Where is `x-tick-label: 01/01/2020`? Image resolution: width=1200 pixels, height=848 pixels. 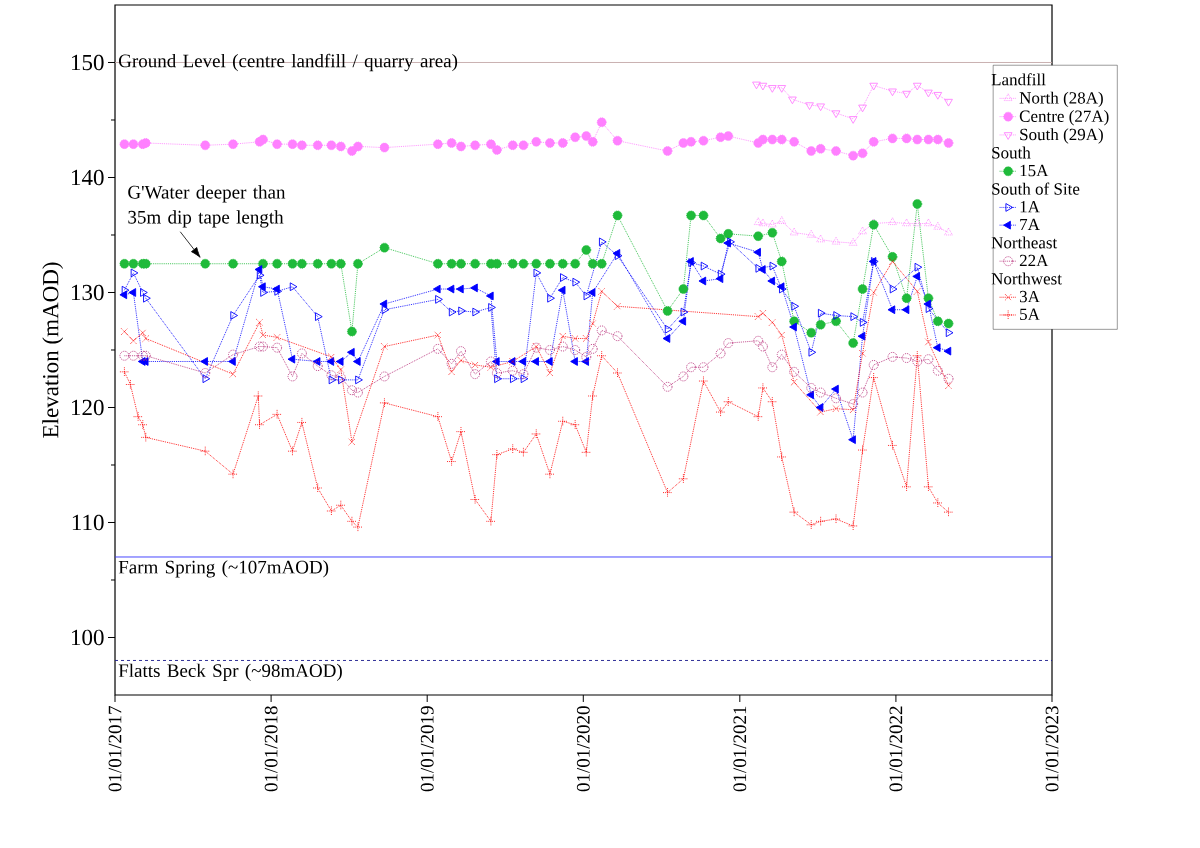
x-tick-label: 01/01/2020 is located at coordinates (583, 749).